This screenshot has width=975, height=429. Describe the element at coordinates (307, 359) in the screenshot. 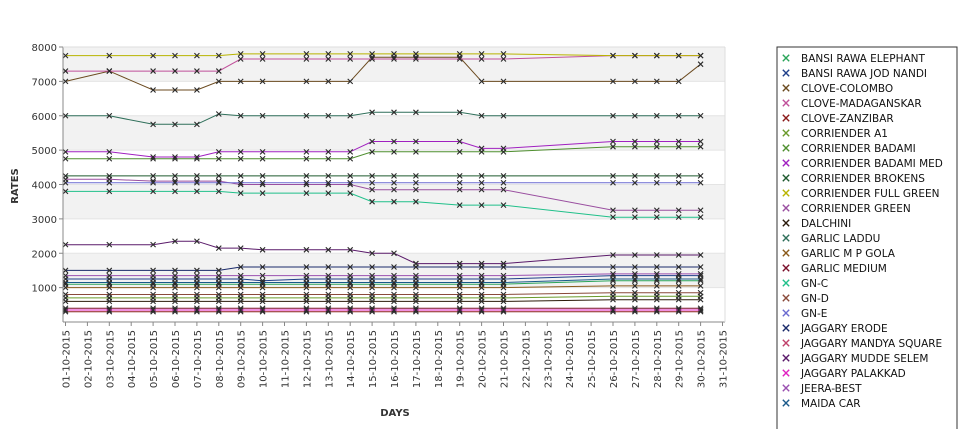

I see `x-tick-label: 12-10-2015` at that location.